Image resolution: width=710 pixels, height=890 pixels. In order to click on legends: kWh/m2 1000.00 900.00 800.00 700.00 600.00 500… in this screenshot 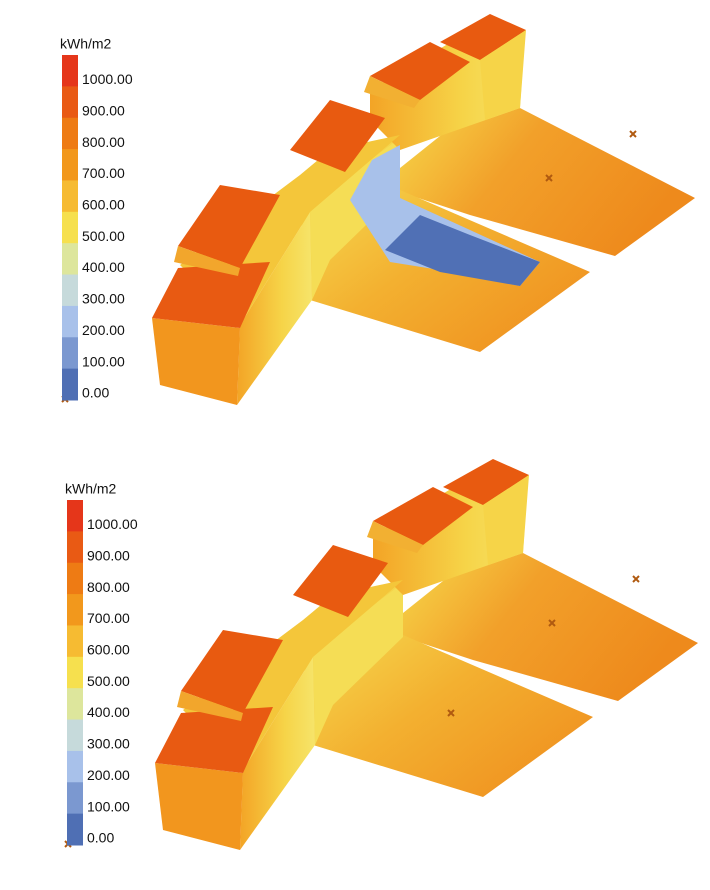, I will do `click(99, 441)`.